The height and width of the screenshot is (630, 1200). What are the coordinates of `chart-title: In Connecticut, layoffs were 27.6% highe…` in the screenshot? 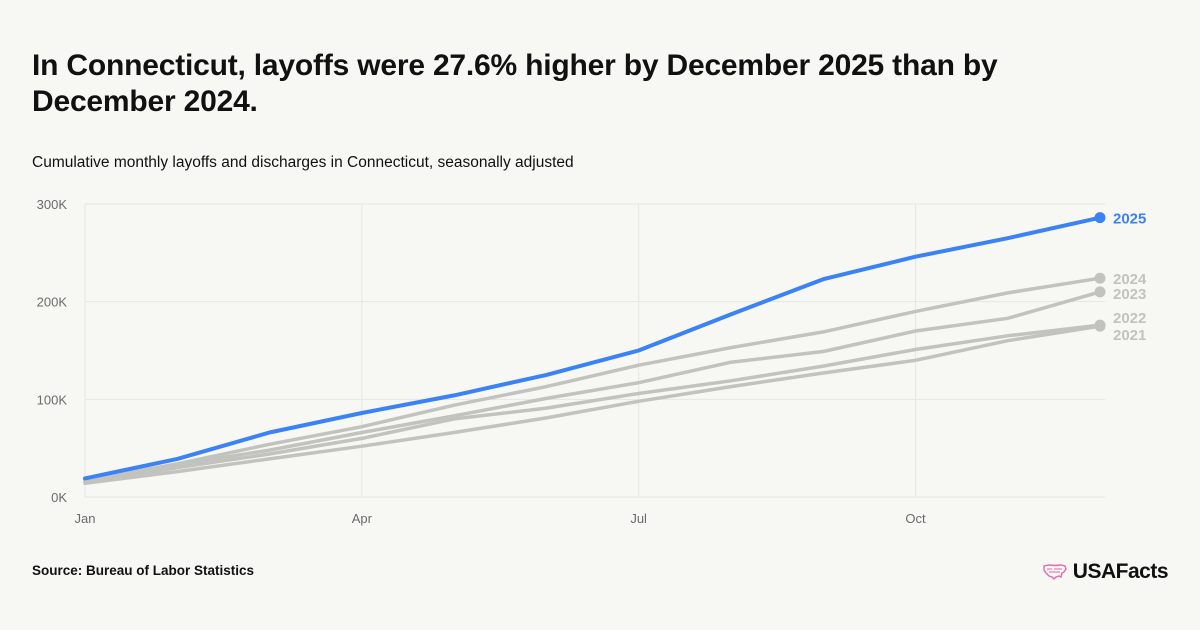 It's located at (515, 83).